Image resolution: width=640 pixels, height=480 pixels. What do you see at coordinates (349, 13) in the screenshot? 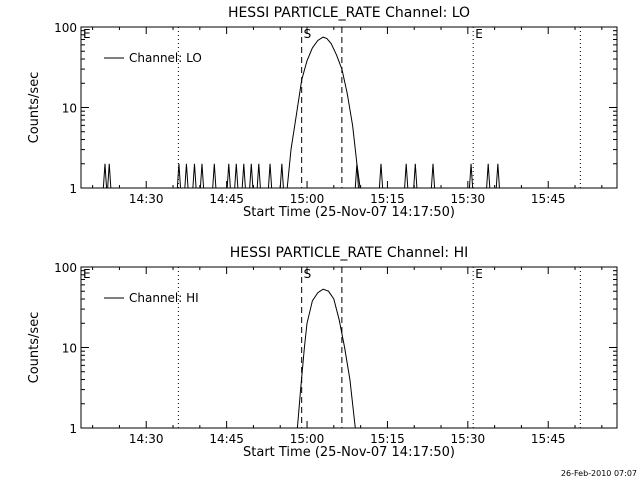
I see `chart-title: HESSI PARTICLE_RATE Channel: LO` at bounding box center [349, 13].